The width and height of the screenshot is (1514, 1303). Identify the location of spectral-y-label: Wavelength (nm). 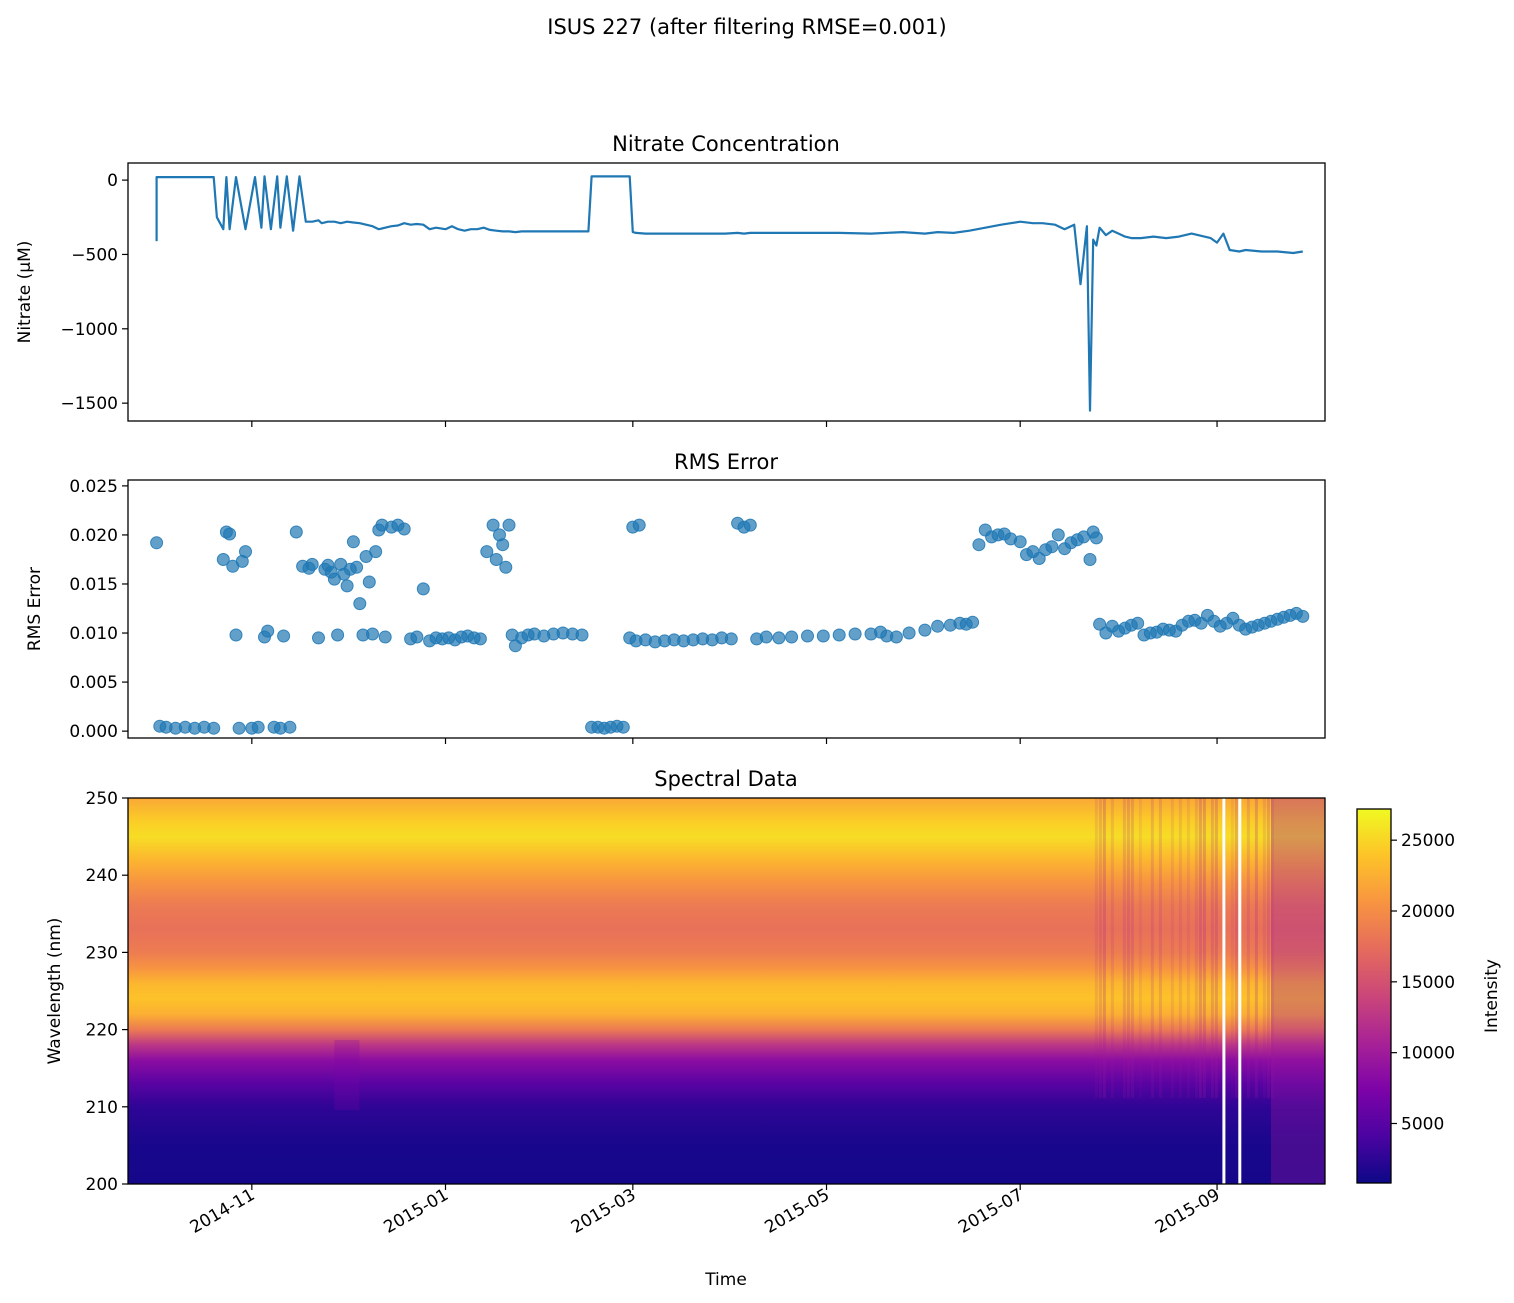
(55, 991).